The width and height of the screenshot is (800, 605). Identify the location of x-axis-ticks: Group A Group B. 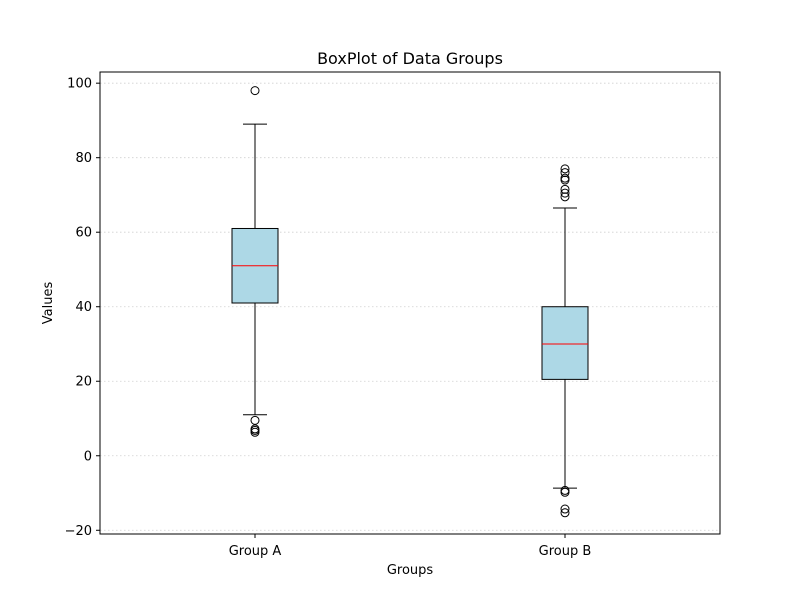
(410, 546).